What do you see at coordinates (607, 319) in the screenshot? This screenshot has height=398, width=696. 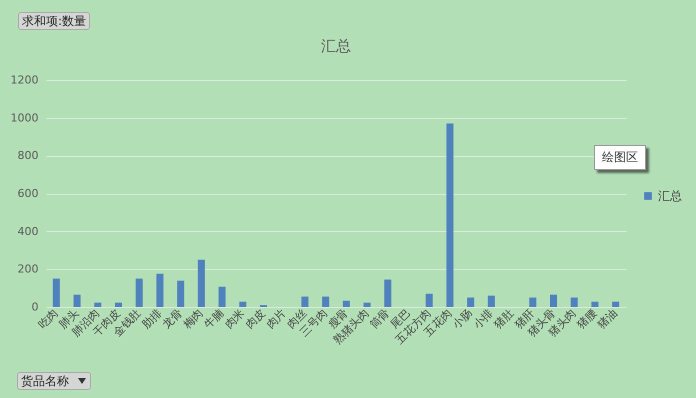 I see `x-tick-label: 猪油` at bounding box center [607, 319].